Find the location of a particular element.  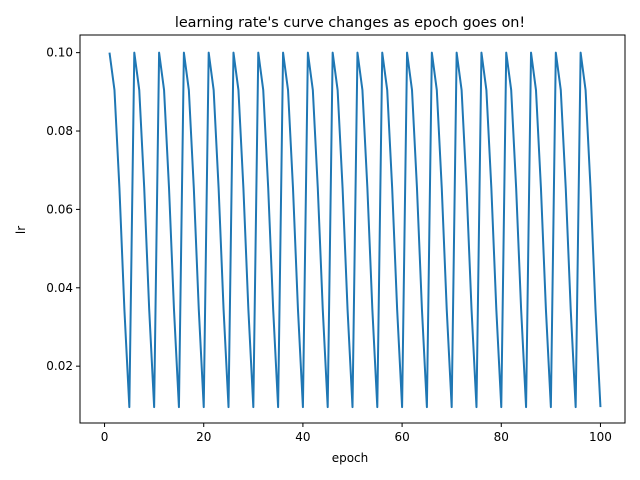

x-axis-label: epoch is located at coordinates (350, 458).